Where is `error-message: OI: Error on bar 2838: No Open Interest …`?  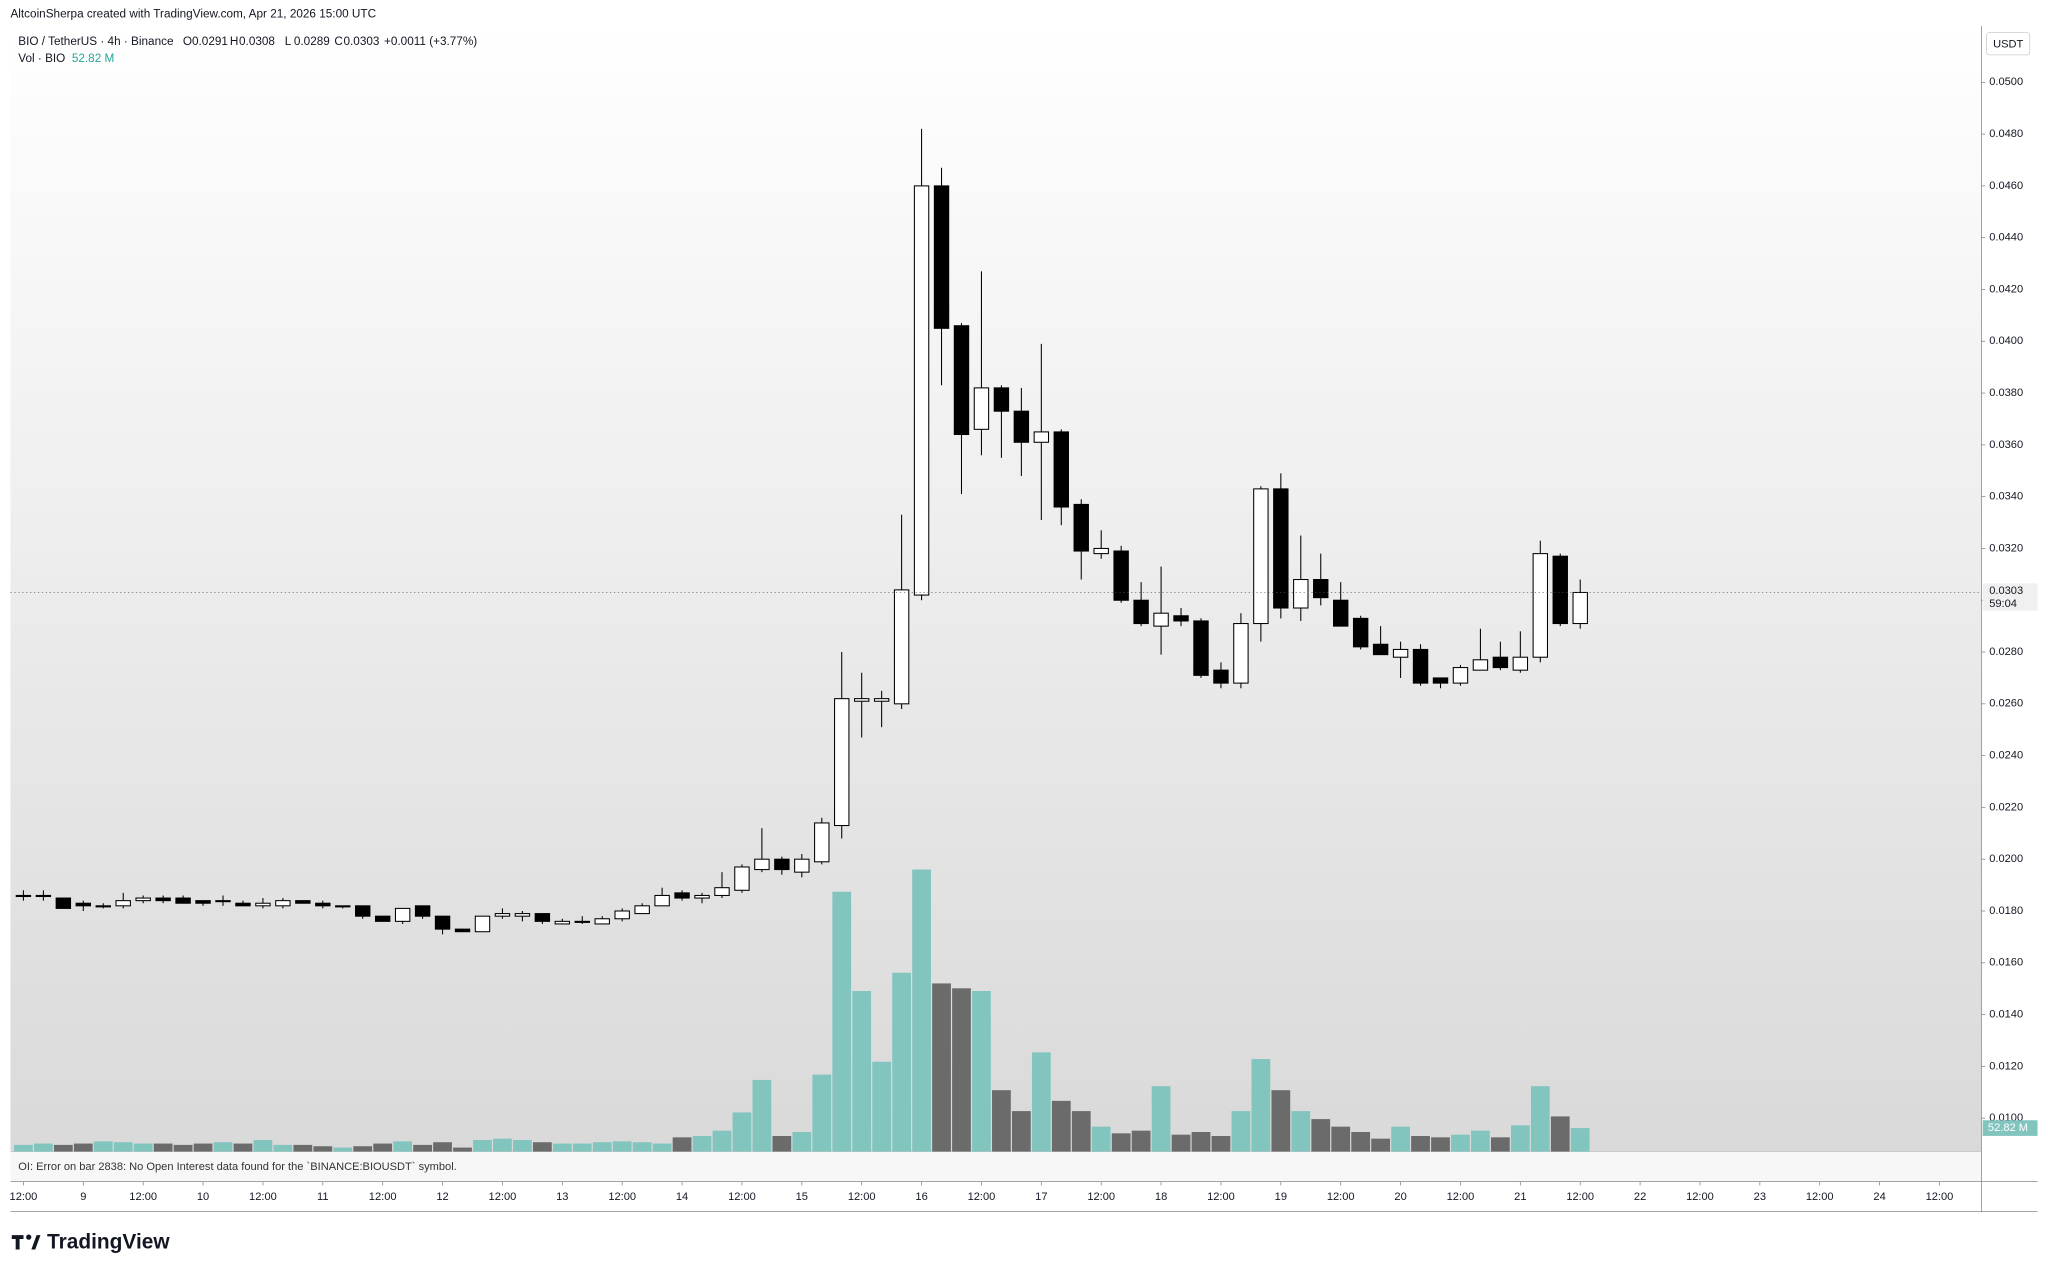 error-message: OI: Error on bar 2838: No Open Interest … is located at coordinates (237, 1167).